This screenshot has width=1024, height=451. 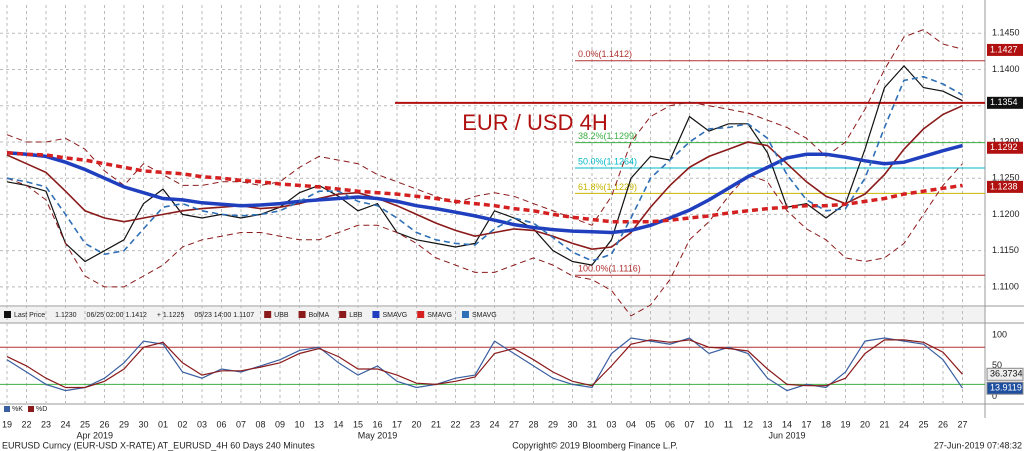 What do you see at coordinates (94, 435) in the screenshot?
I see `month-label: Apr 2019` at bounding box center [94, 435].